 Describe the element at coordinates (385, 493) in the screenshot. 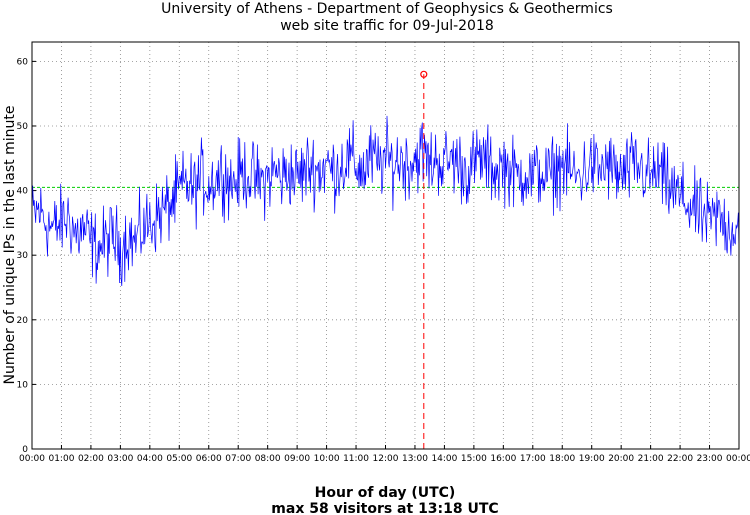

I see `x-axis-label: Hour of day (UTC)` at that location.